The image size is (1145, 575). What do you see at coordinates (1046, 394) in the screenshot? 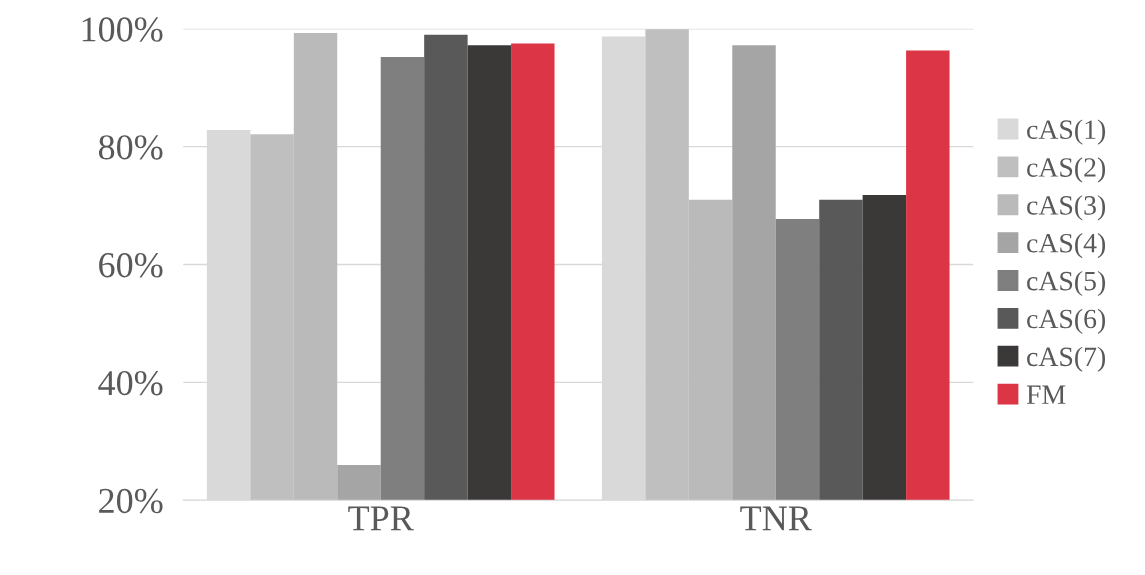
I see `legend-label: FM` at bounding box center [1046, 394].